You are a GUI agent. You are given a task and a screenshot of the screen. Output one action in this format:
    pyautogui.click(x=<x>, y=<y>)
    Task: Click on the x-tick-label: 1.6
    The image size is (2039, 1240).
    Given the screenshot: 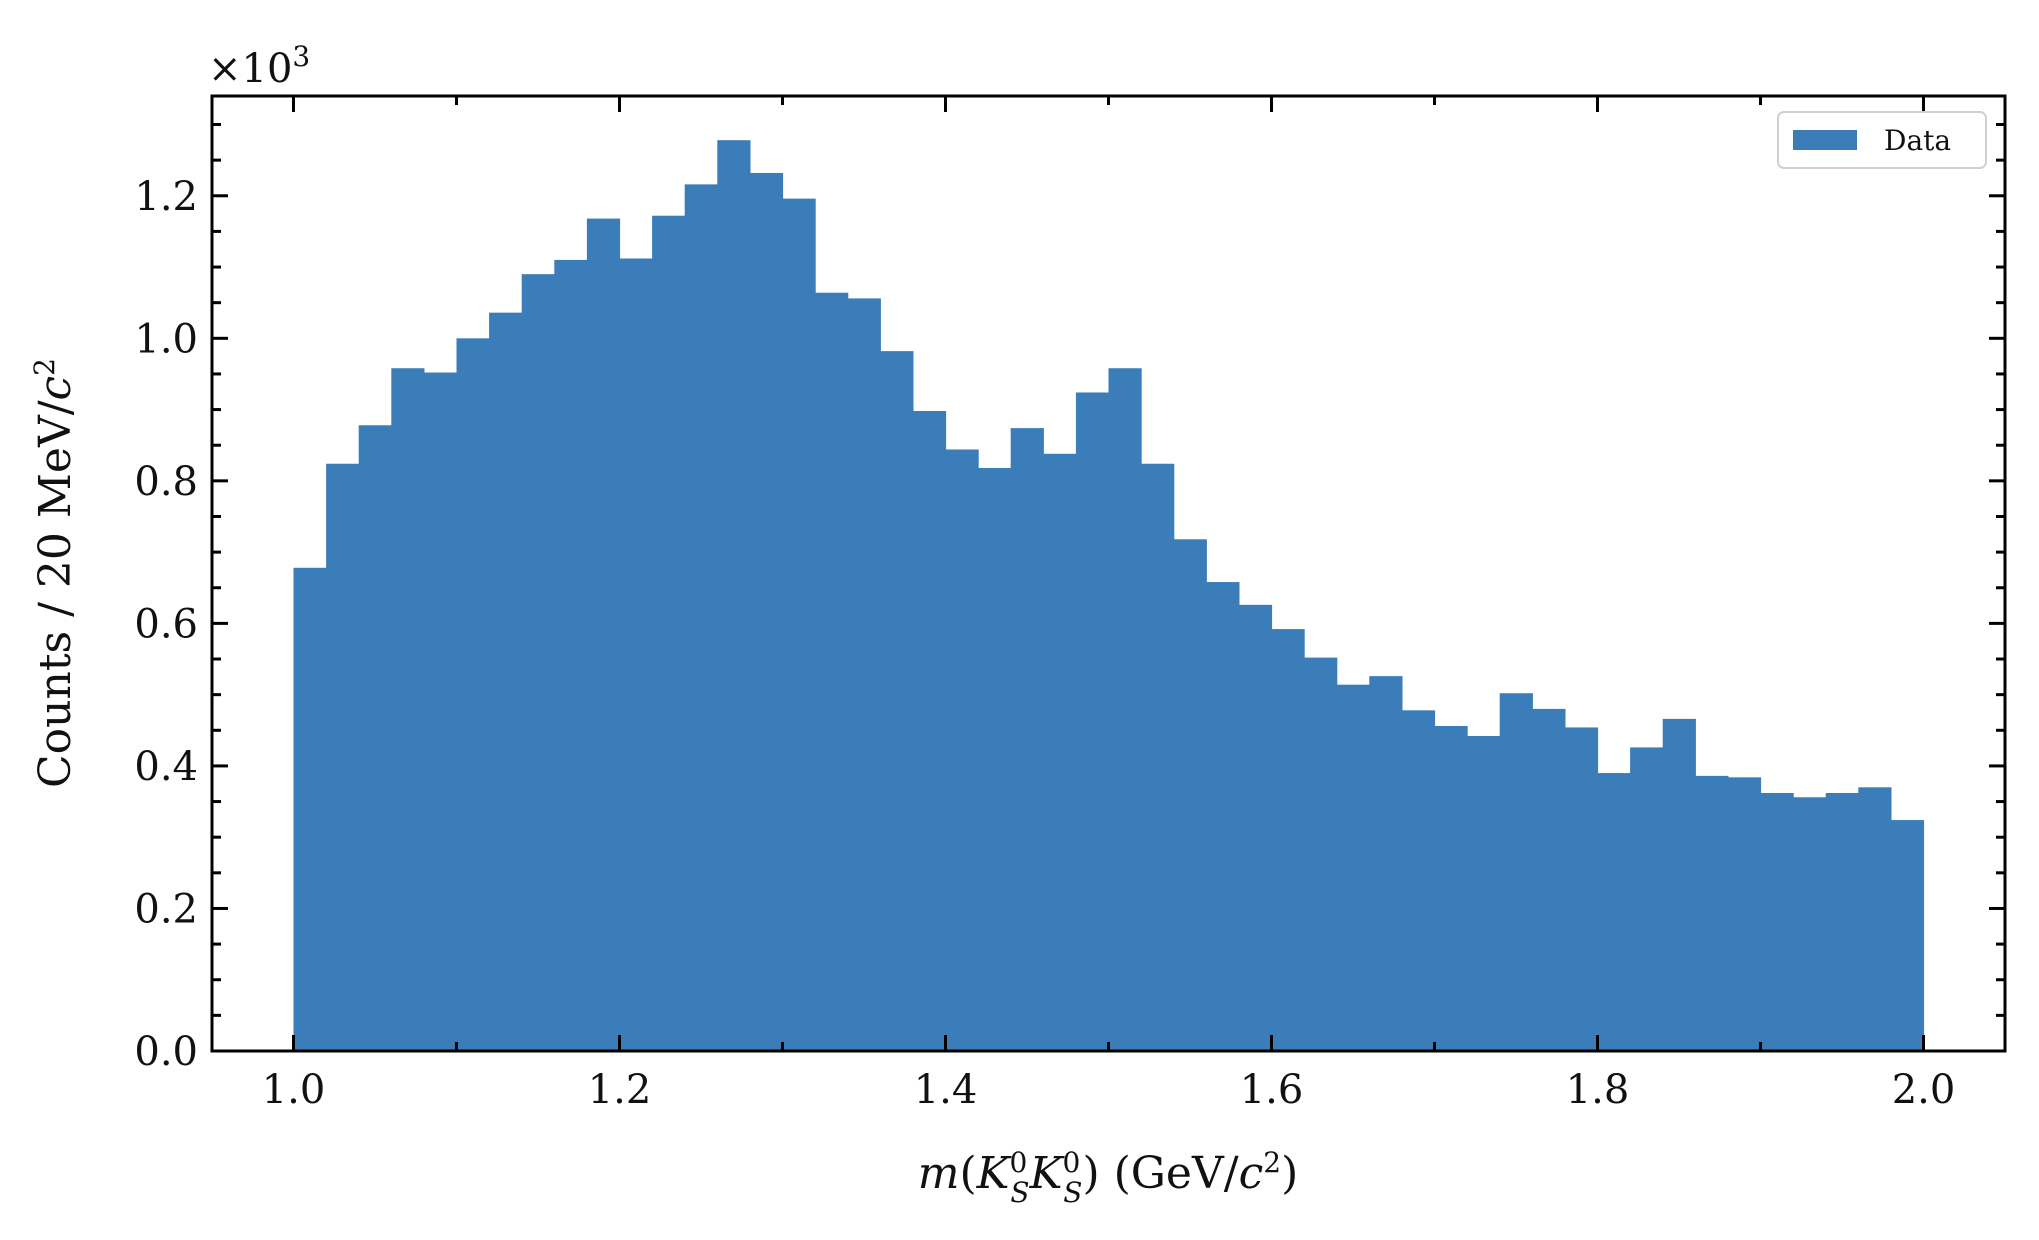 What is the action you would take?
    pyautogui.click(x=1272, y=1090)
    